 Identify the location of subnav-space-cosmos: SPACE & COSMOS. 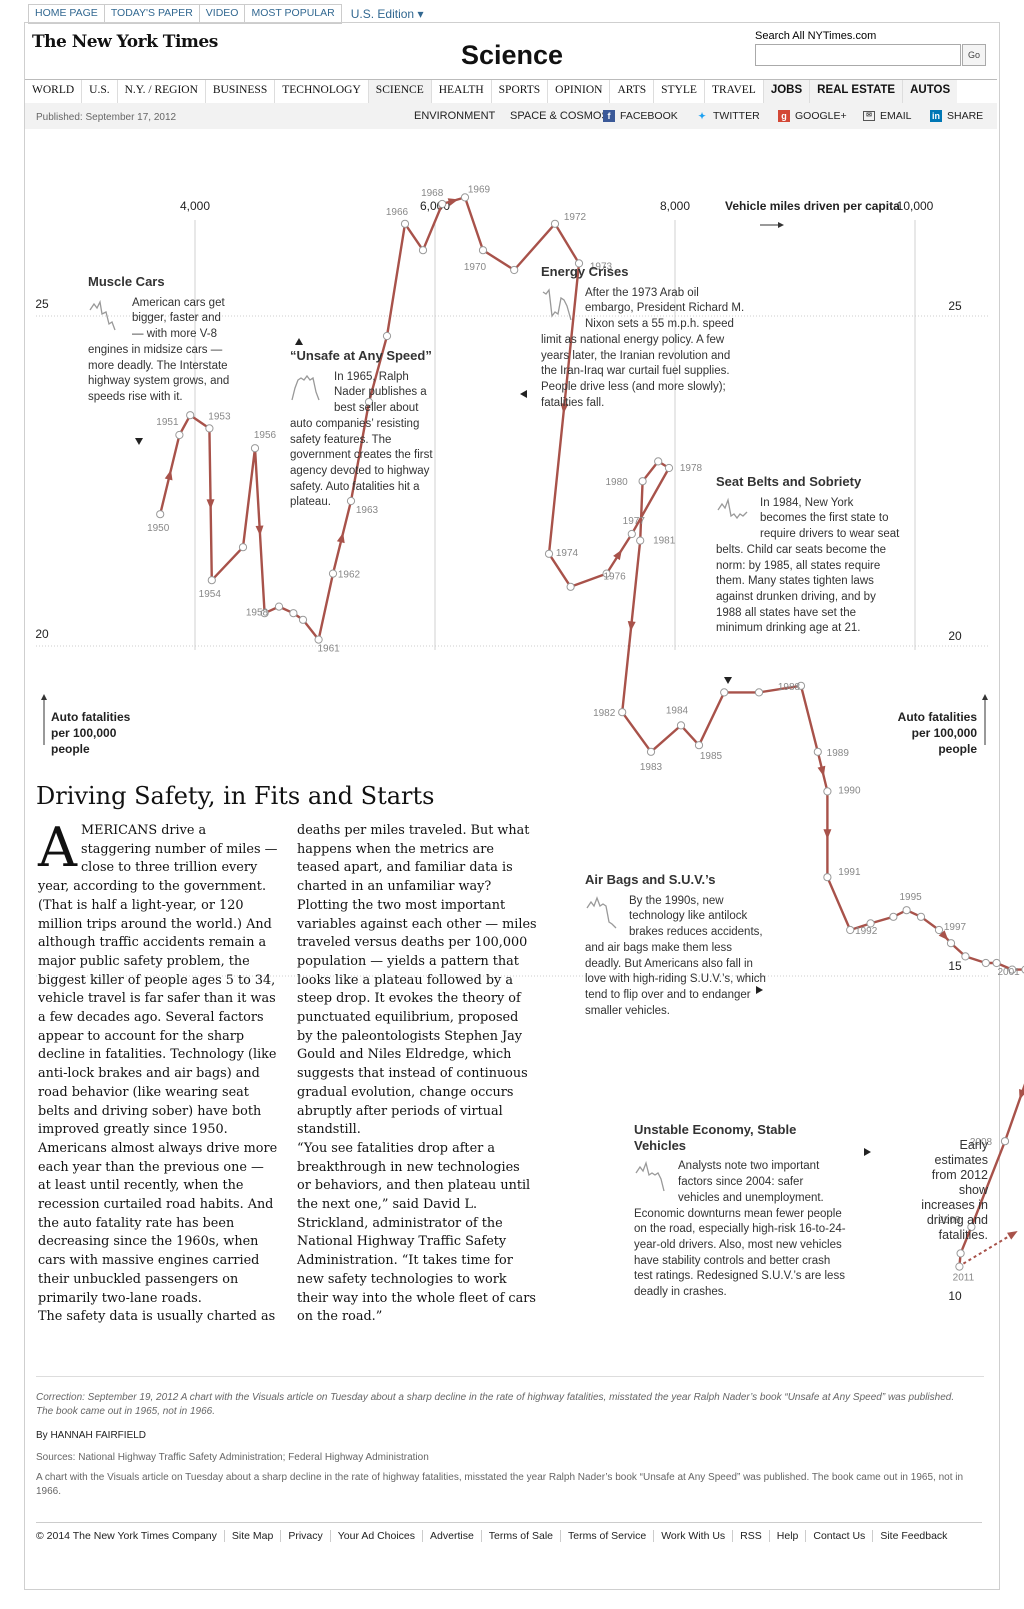
(559, 116).